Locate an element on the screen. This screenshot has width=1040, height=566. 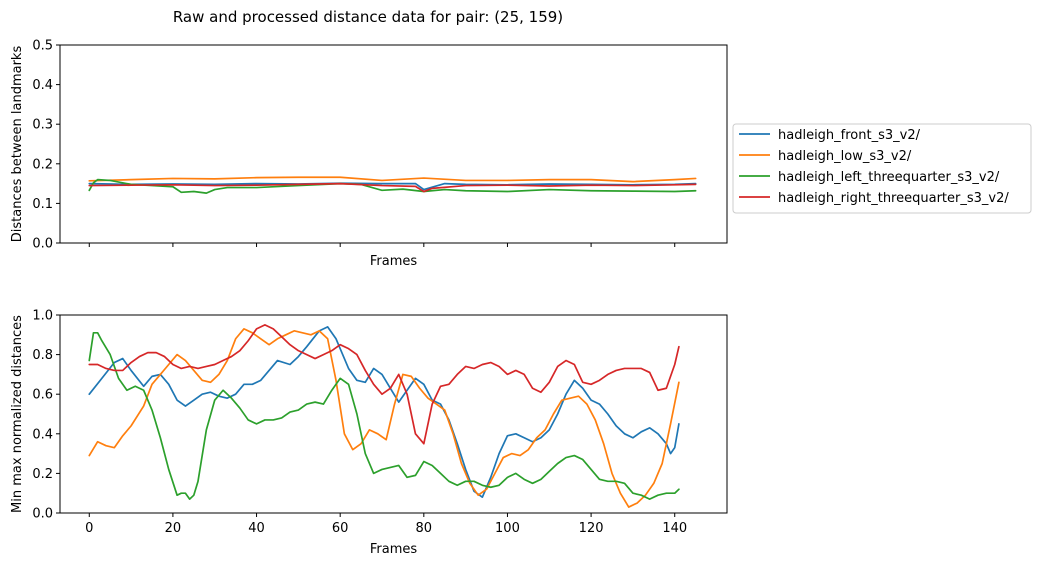
normalized-x-tick-label: 20 is located at coordinates (173, 528).